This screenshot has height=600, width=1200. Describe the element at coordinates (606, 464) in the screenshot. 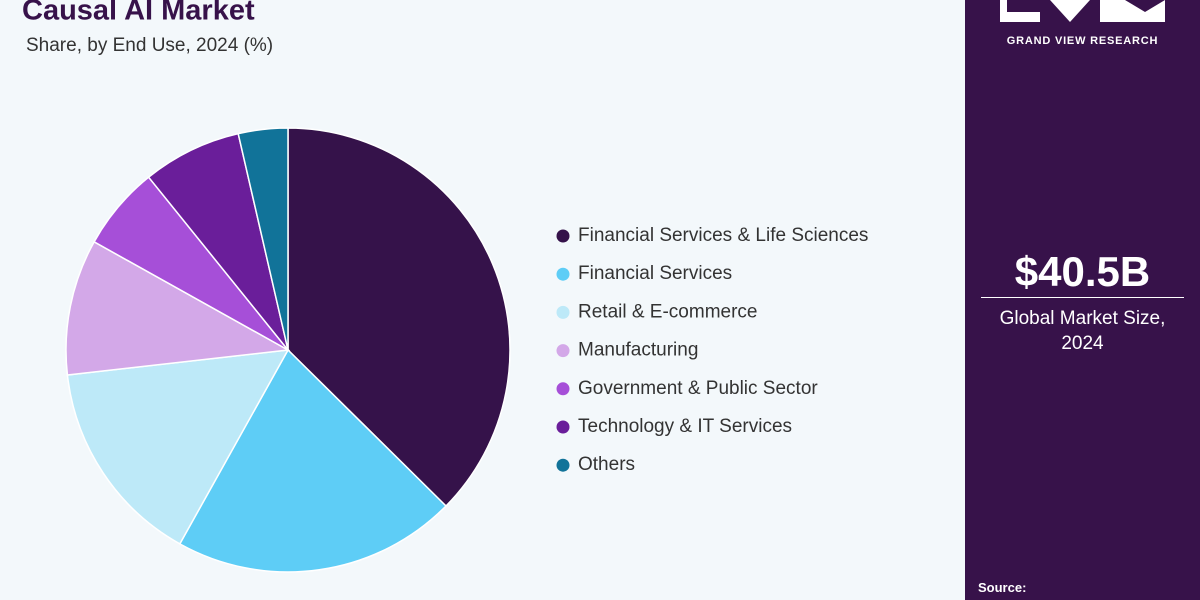

I see `legend-label: Others` at that location.